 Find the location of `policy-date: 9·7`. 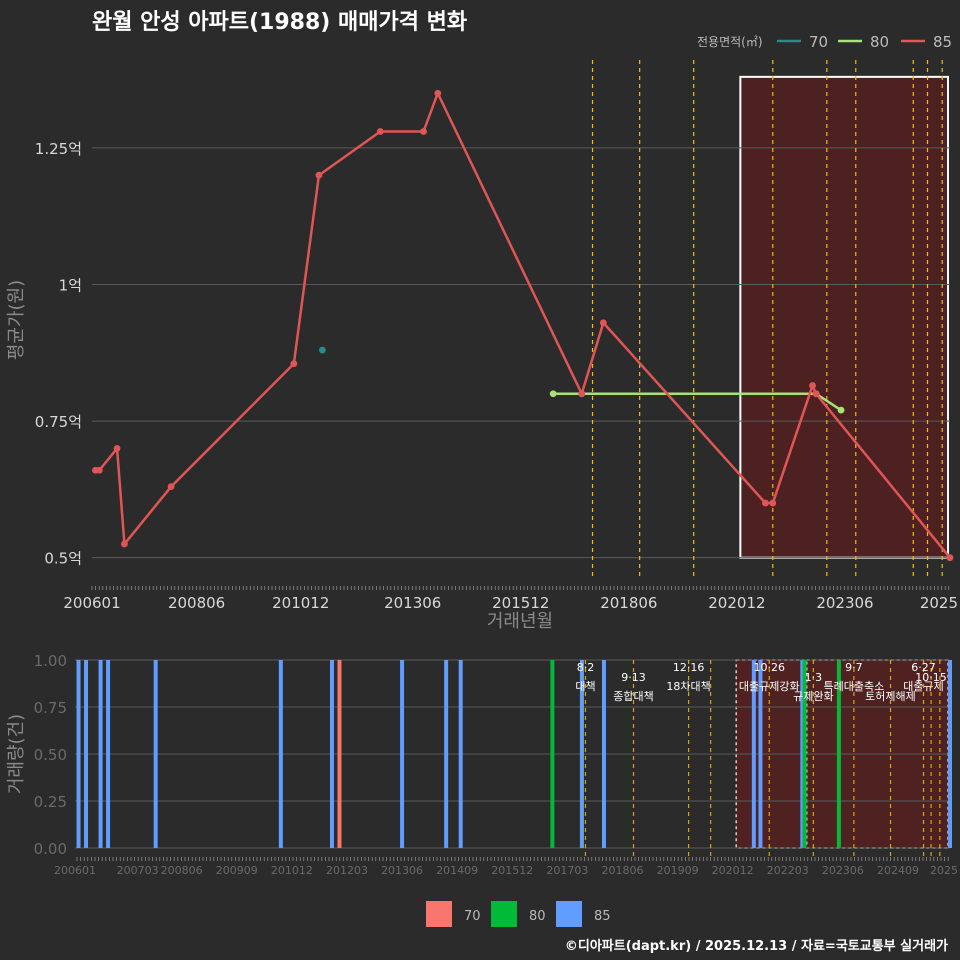

policy-date: 9·7 is located at coordinates (854, 667).